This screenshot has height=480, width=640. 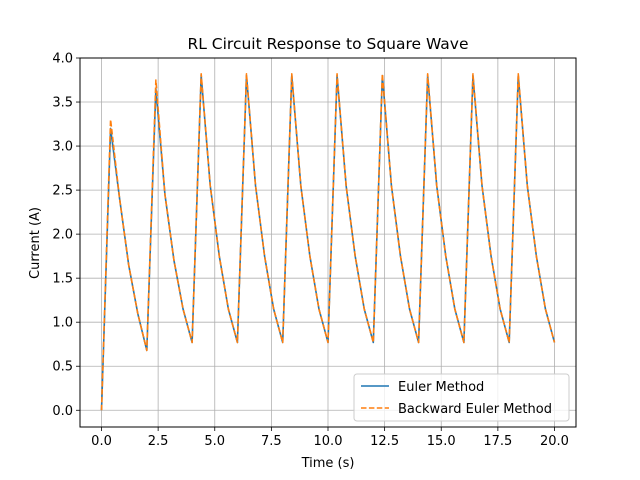 I want to click on x-axis-label: Time (s), so click(x=328, y=463).